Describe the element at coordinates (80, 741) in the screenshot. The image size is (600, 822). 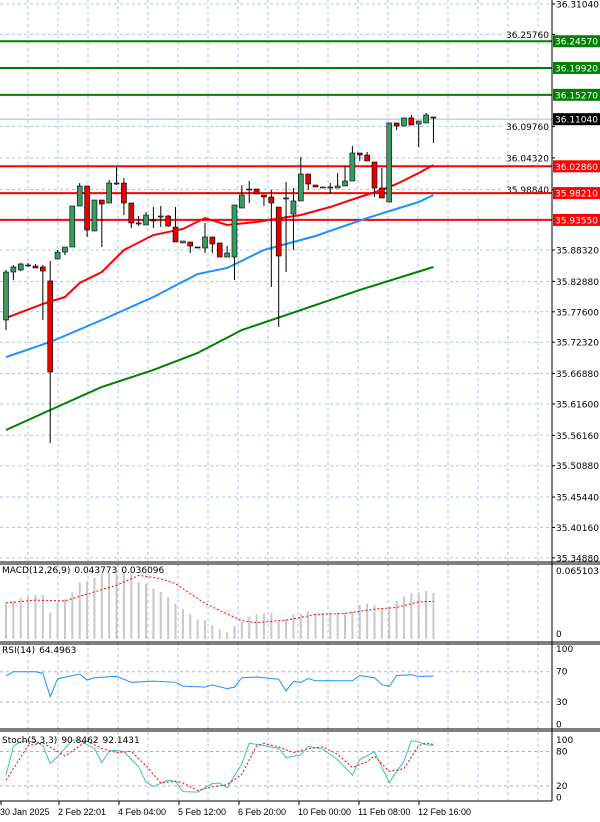
I see `stoch-k-value: 90.8462` at that location.